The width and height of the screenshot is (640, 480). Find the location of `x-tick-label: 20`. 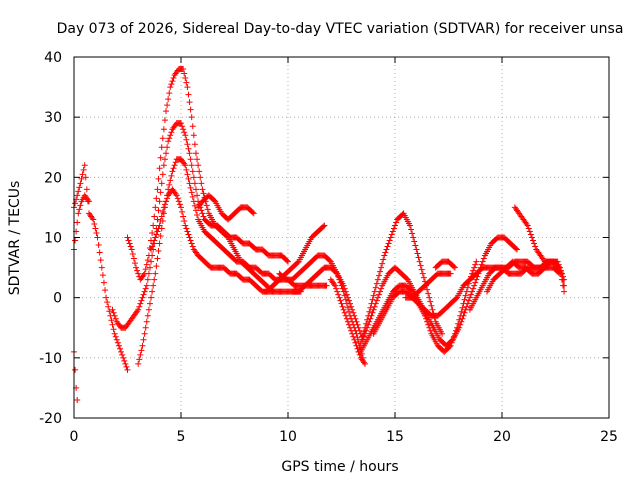

x-tick-label: 20 is located at coordinates (502, 437).